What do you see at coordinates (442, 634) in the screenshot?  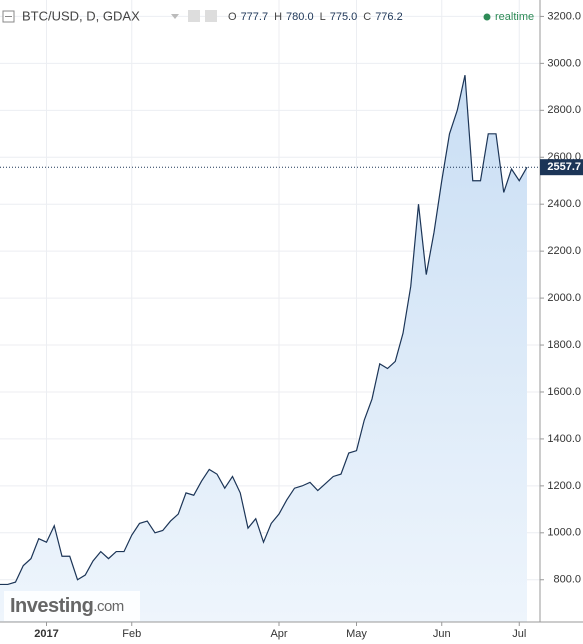 I see `x-tick-label: Jun` at bounding box center [442, 634].